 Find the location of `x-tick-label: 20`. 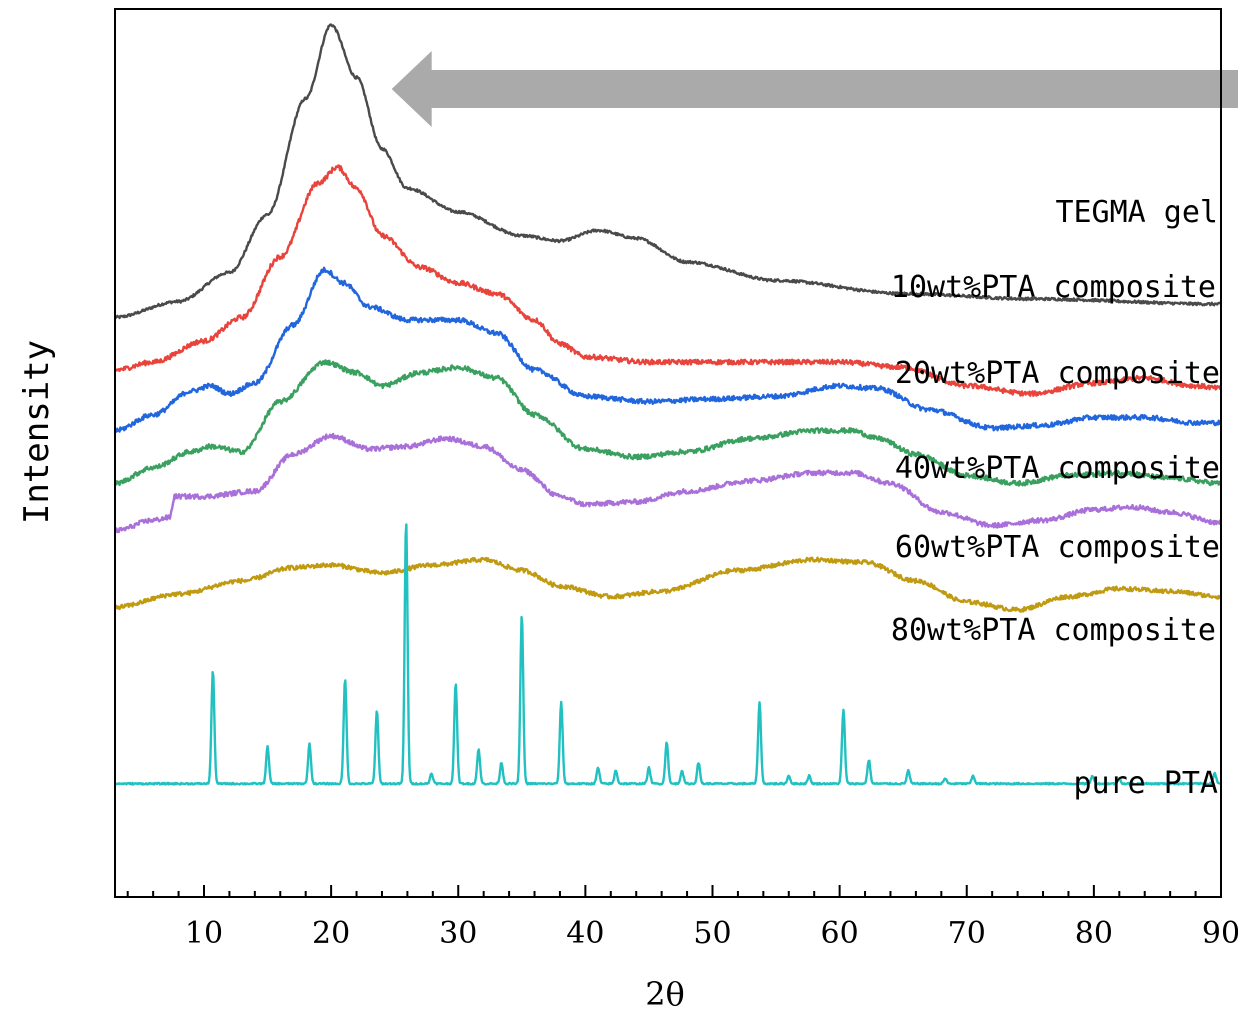

x-tick-label: 20 is located at coordinates (331, 933).